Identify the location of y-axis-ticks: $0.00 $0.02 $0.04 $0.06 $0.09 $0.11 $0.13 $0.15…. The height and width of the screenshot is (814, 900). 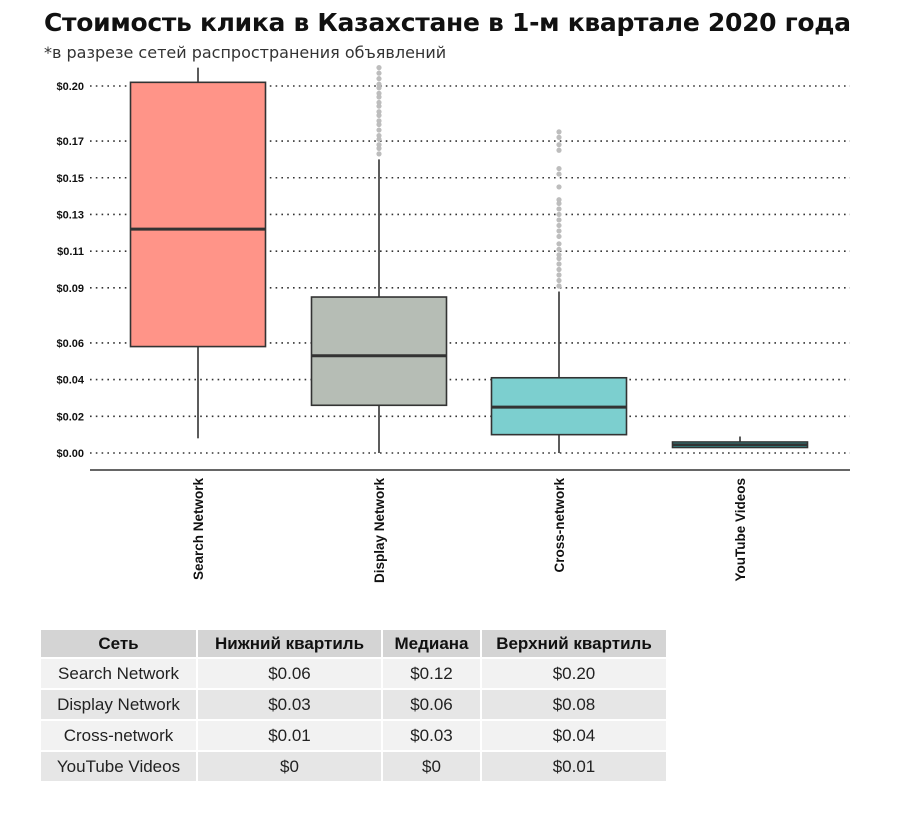
(70, 270).